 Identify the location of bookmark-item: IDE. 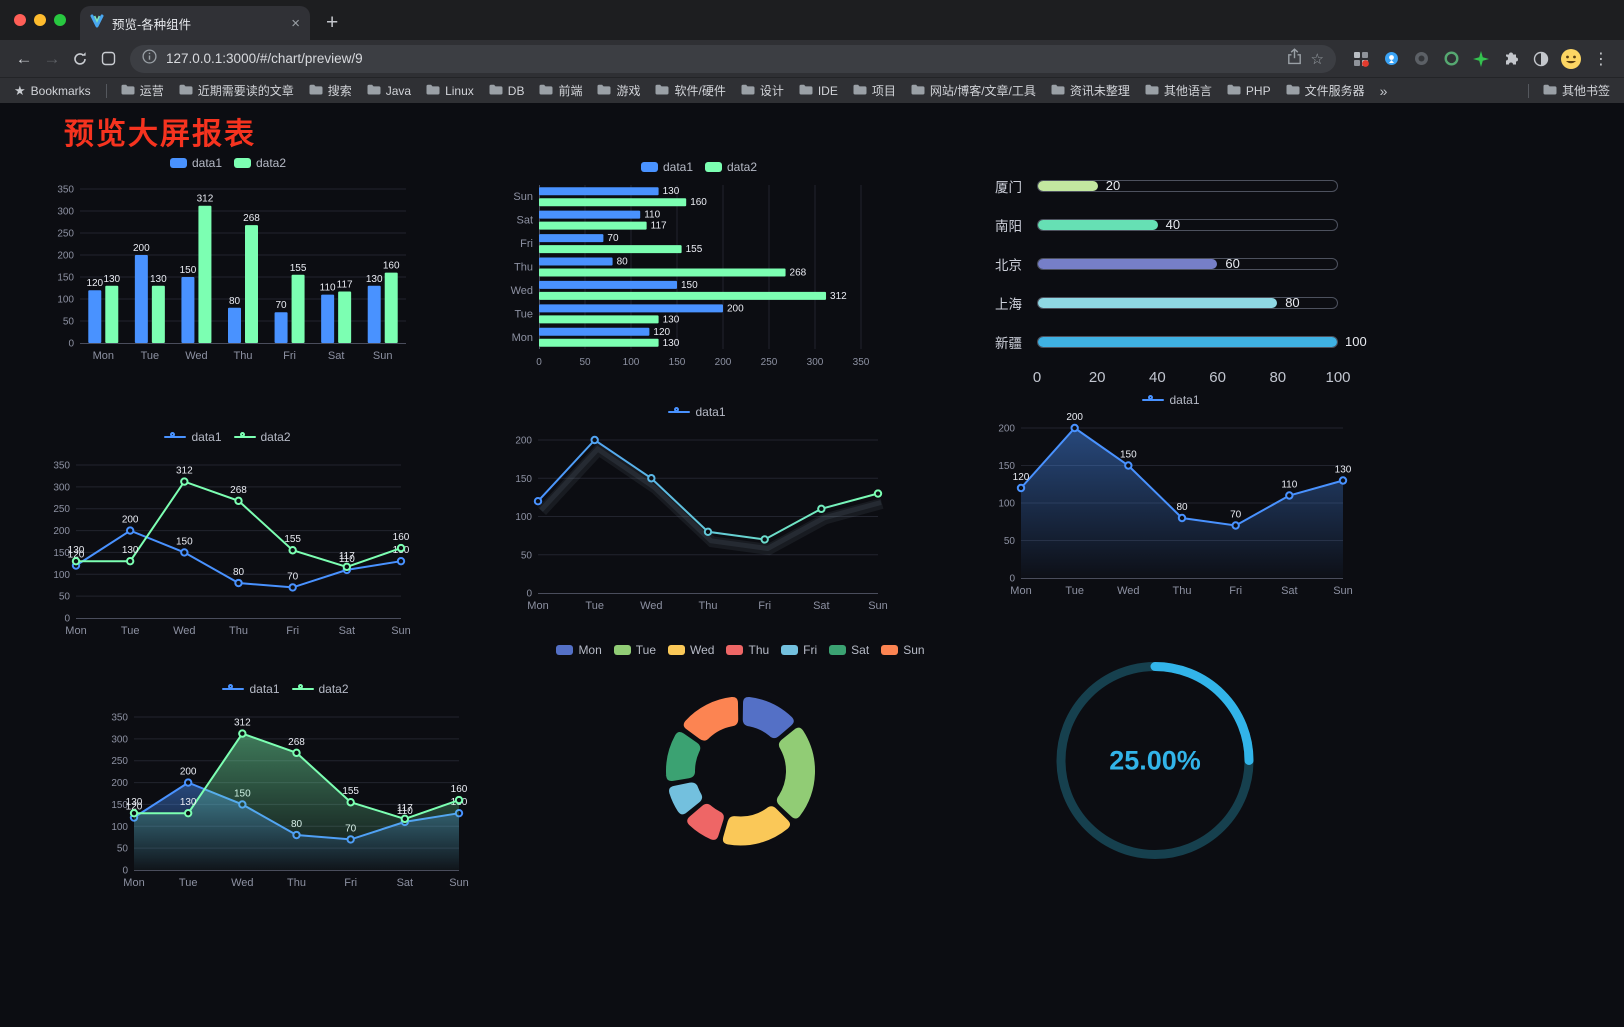
(818, 91).